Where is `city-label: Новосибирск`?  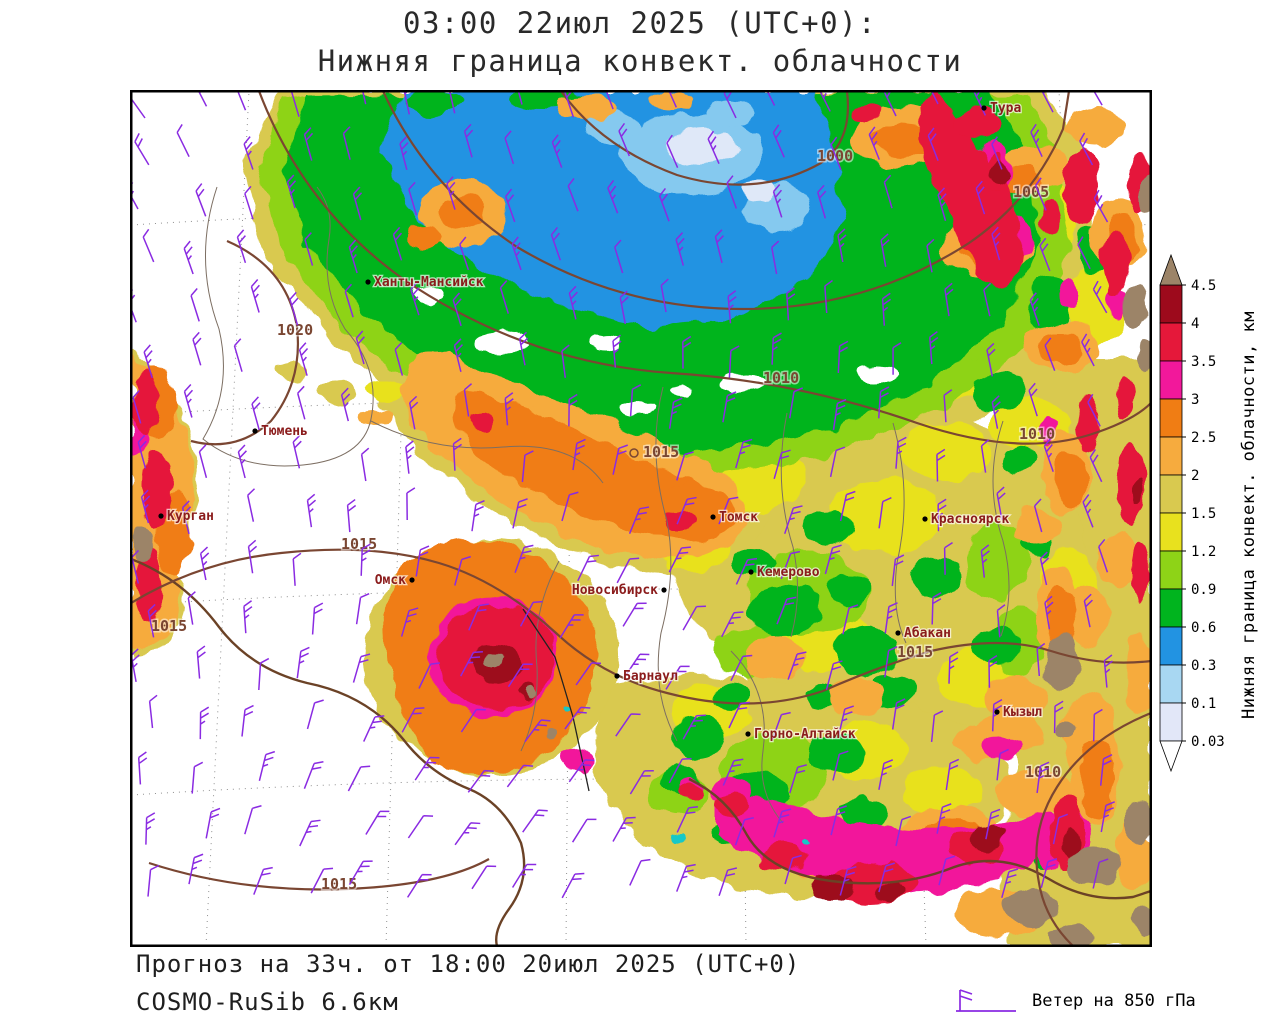 city-label: Новосибирск is located at coordinates (615, 590).